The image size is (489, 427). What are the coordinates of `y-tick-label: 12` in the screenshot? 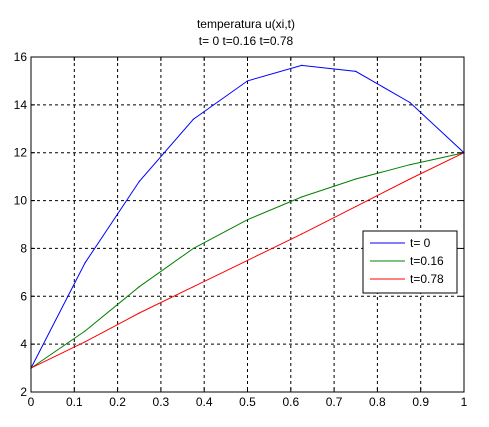 It's located at (21, 153).